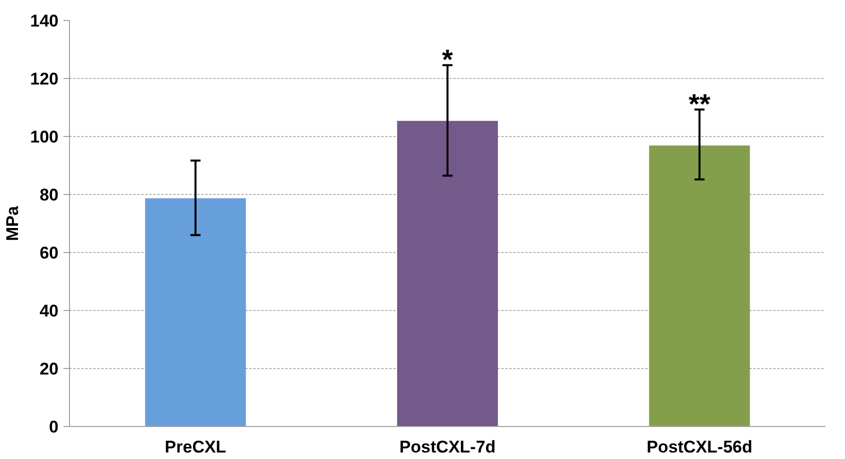 The width and height of the screenshot is (845, 459). I want to click on y-tick-label: 140, so click(44, 21).